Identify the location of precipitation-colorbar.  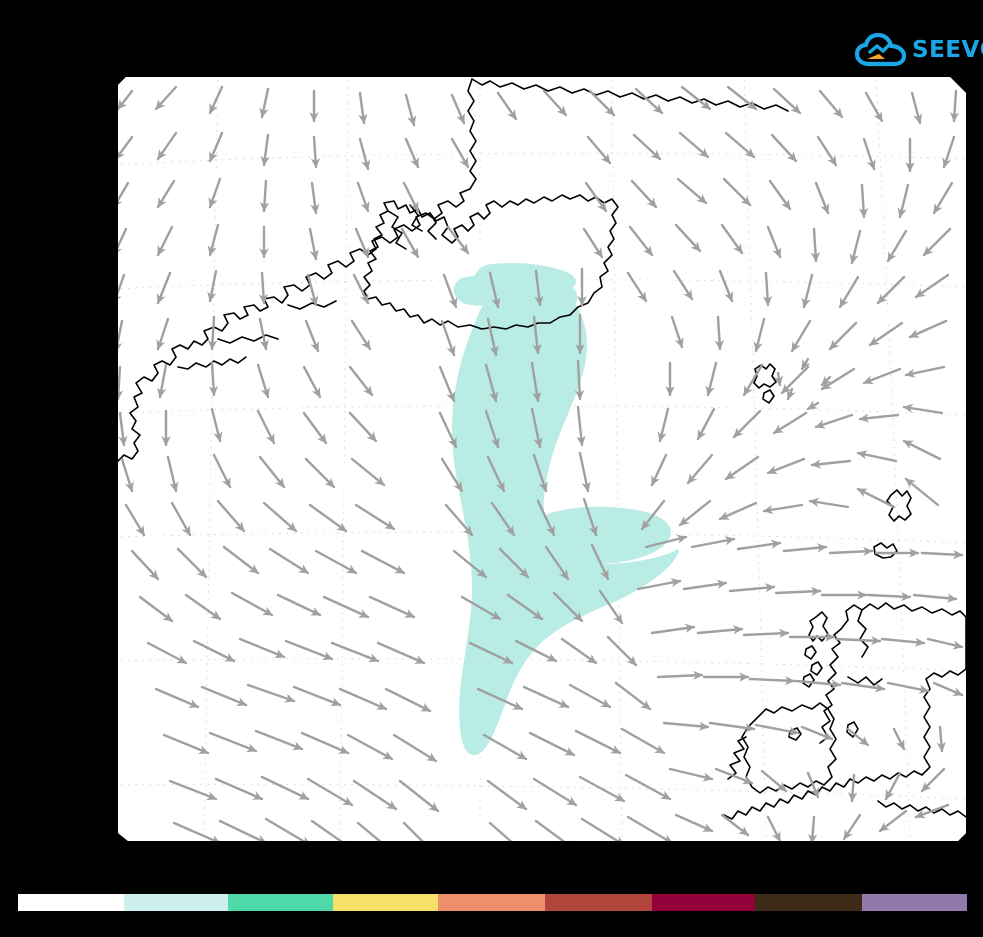
(492, 902).